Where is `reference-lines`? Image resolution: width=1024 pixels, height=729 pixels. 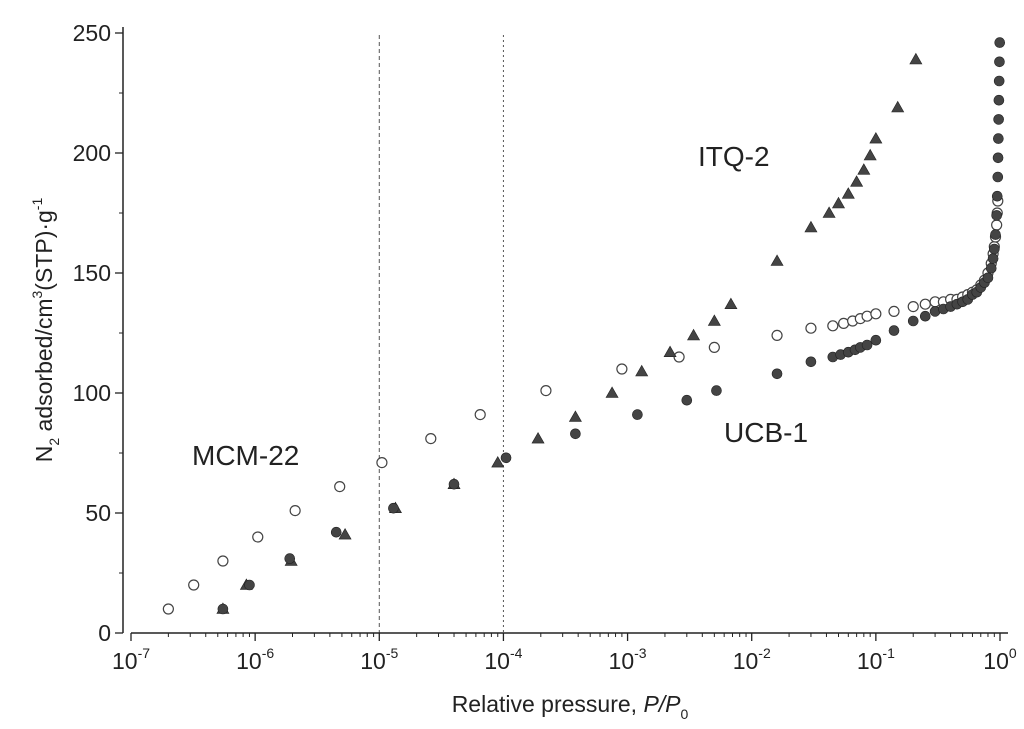 reference-lines is located at coordinates (441, 334).